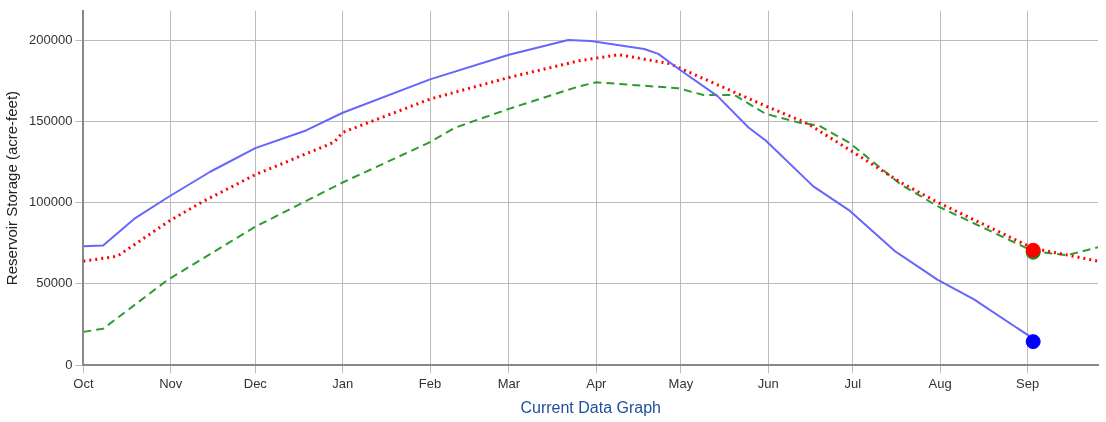 Image resolution: width=1106 pixels, height=422 pixels. Describe the element at coordinates (597, 383) in the screenshot. I see `x-tick-label: Apr` at that location.